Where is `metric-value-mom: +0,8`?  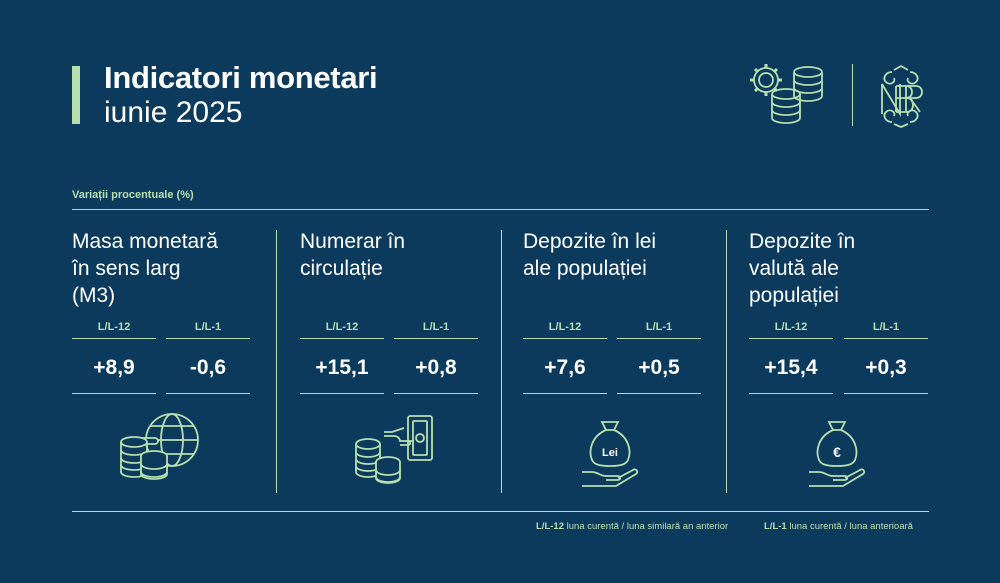
metric-value-mom: +0,8 is located at coordinates (436, 367).